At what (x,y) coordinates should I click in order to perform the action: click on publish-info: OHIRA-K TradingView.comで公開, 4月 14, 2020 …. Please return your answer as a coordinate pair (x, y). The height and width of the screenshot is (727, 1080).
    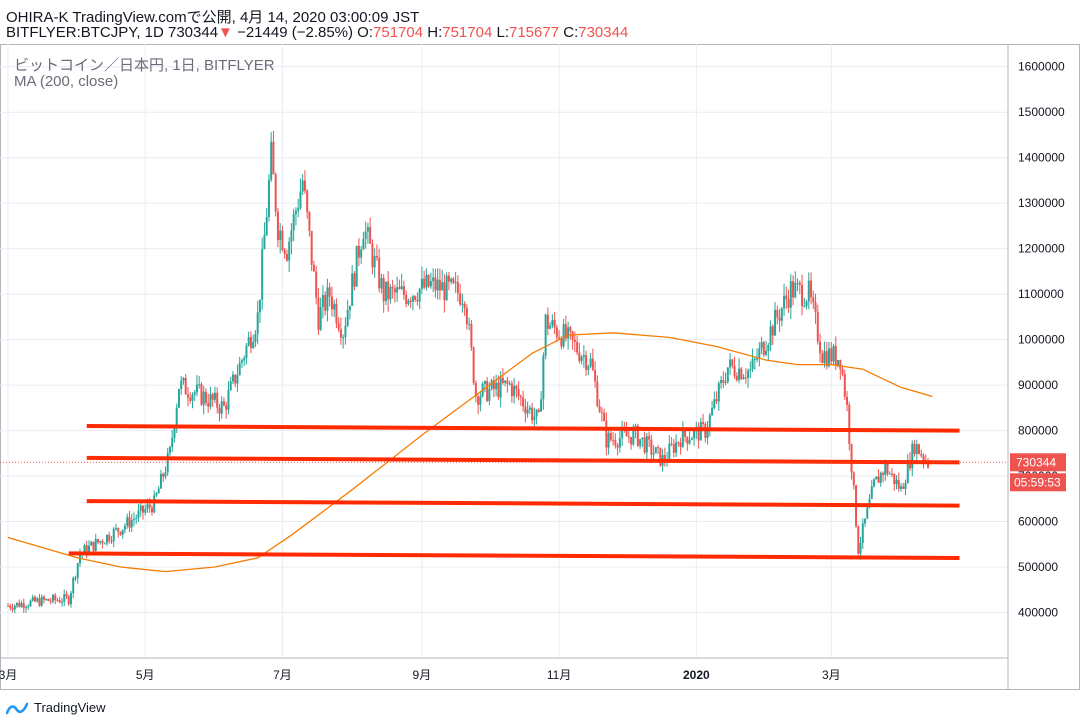
    Looking at the image, I should click on (213, 17).